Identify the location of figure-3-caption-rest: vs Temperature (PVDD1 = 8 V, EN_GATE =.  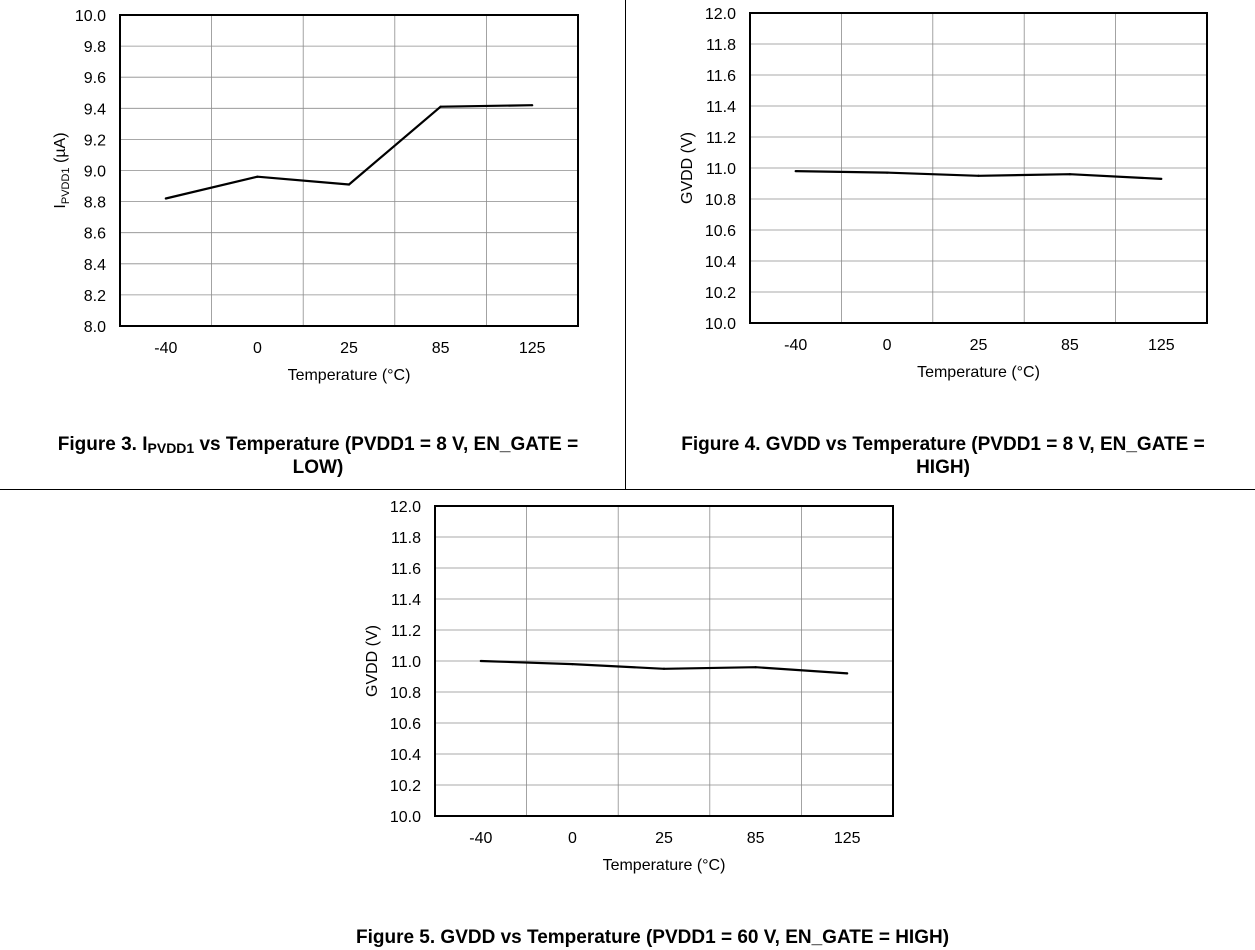
(386, 444).